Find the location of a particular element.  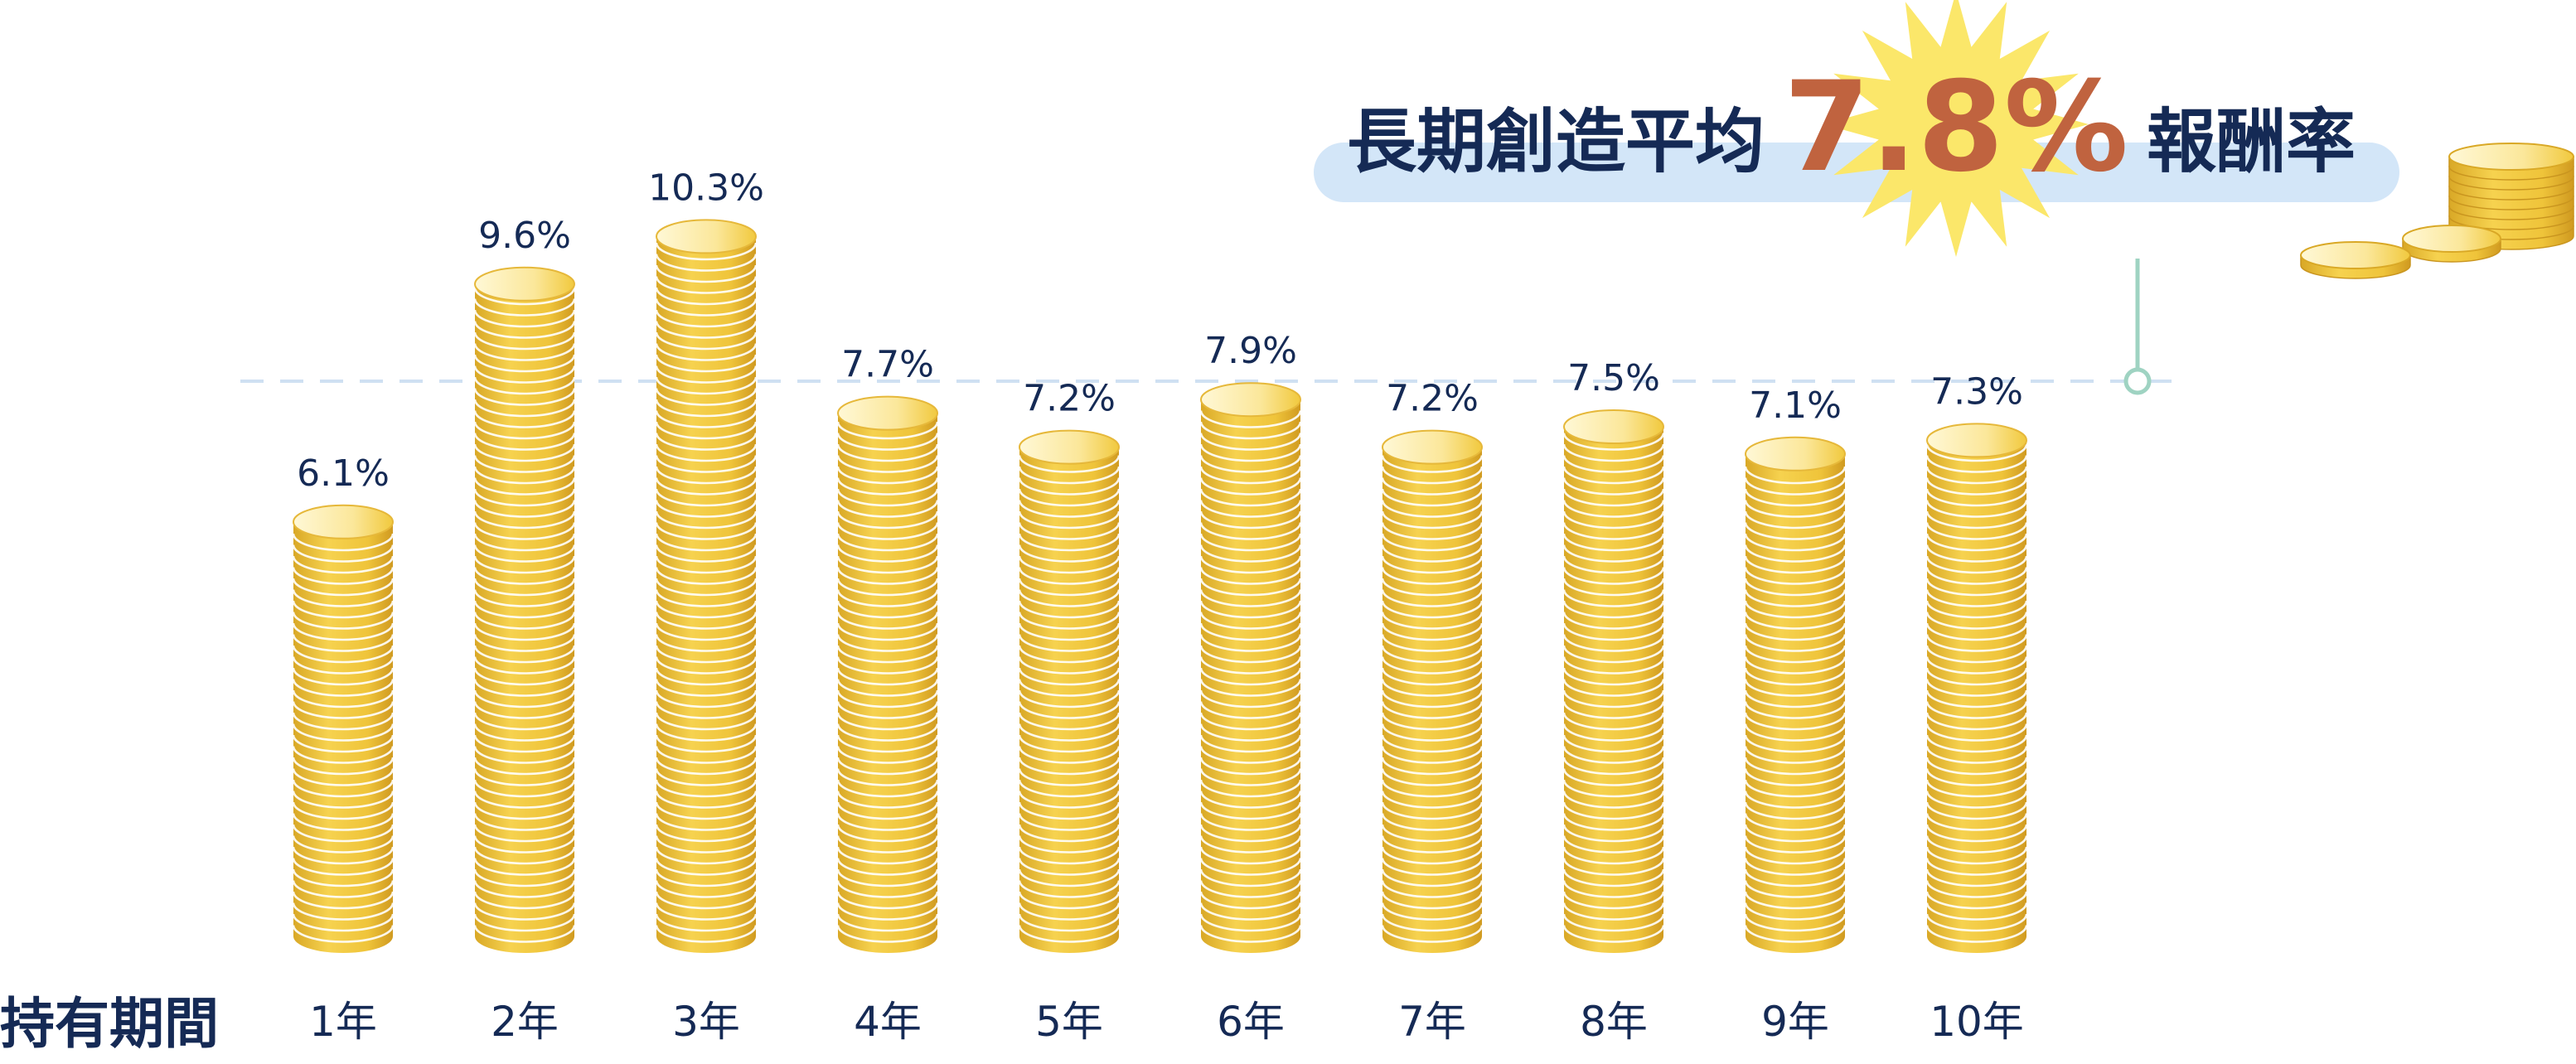

x-tick-label: 6年 is located at coordinates (1251, 1022).